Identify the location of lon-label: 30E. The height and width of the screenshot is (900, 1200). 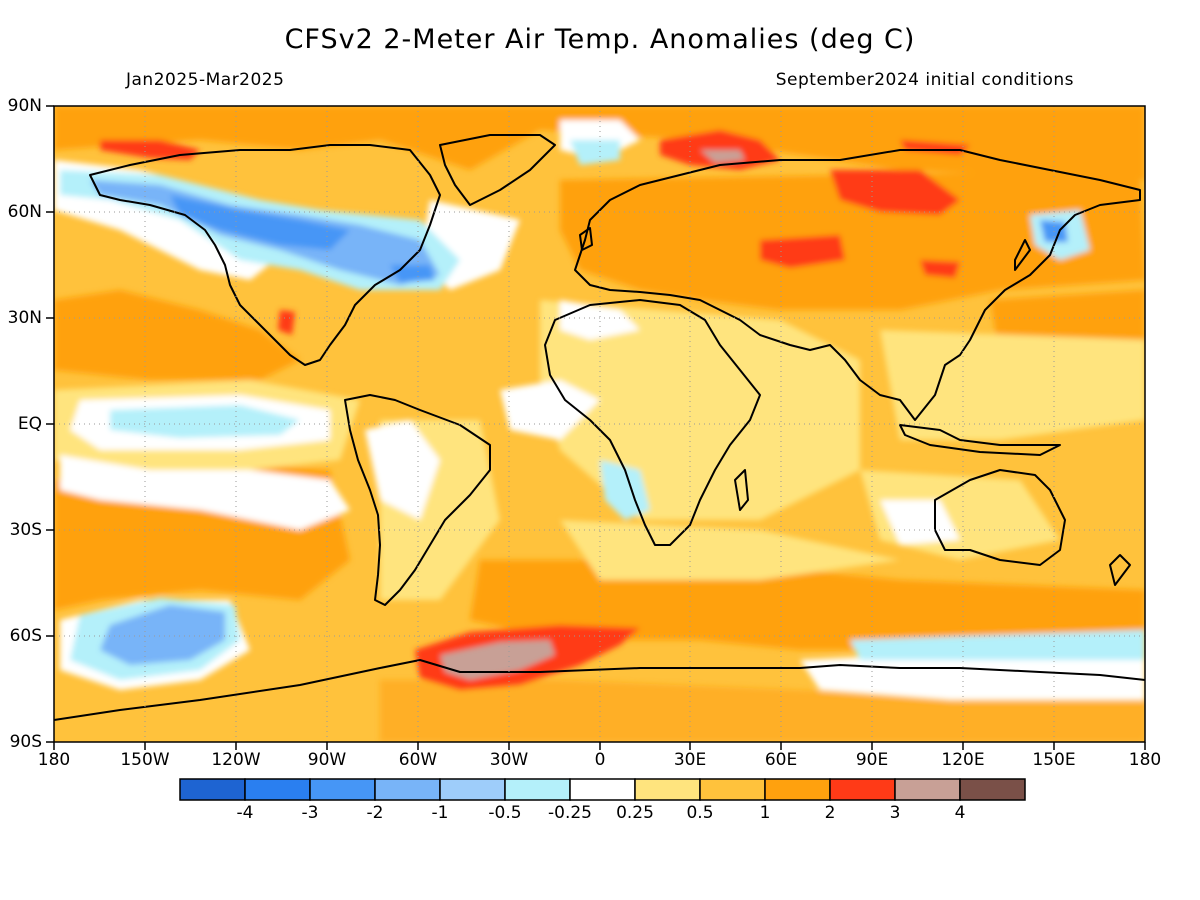
(690, 760).